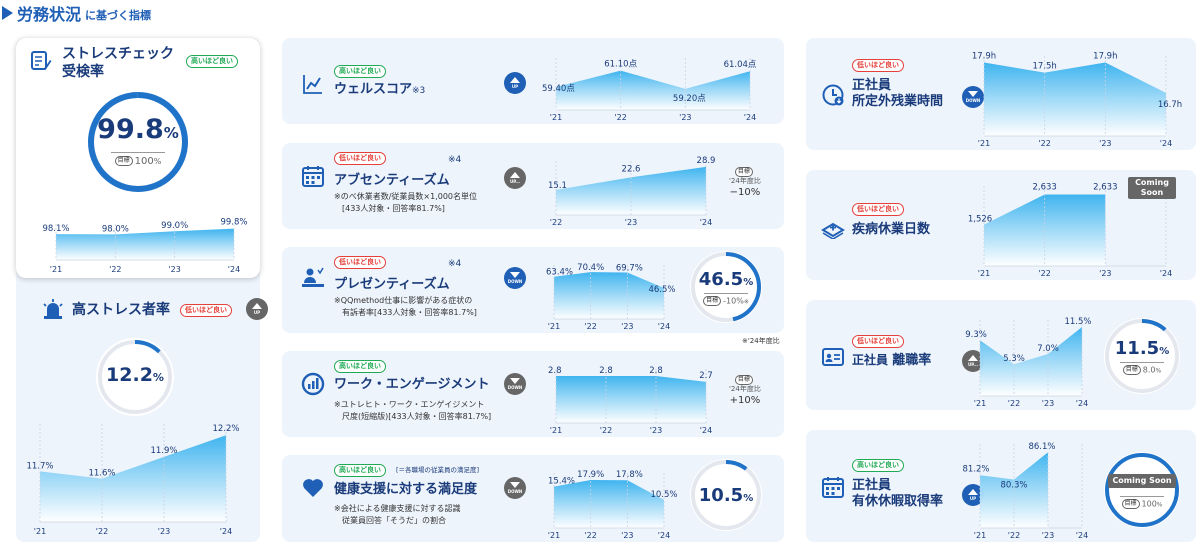  What do you see at coordinates (101, 474) in the screenshot?
I see `data-label: 11.6%` at bounding box center [101, 474].